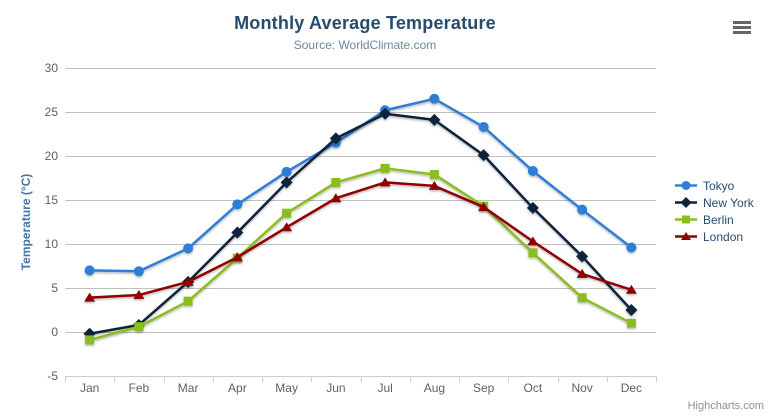 This screenshot has width=769, height=416. What do you see at coordinates (52, 68) in the screenshot?
I see `y-axis-label: 30` at bounding box center [52, 68].